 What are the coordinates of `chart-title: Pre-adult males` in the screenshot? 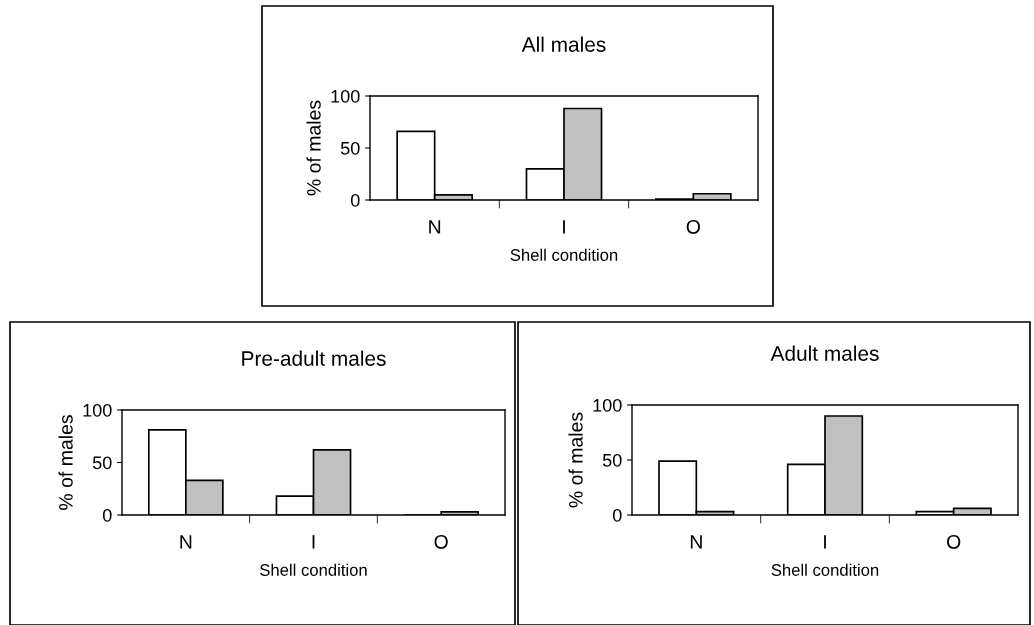 It's located at (314, 358).